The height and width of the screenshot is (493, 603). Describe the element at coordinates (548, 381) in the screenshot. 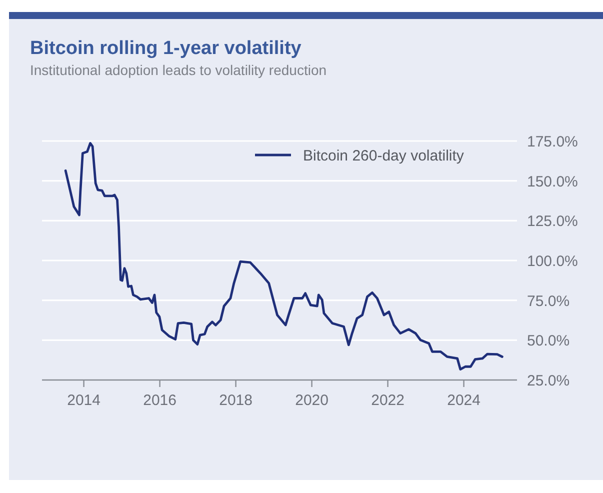

I see `y-tick-label: 25.0%` at that location.